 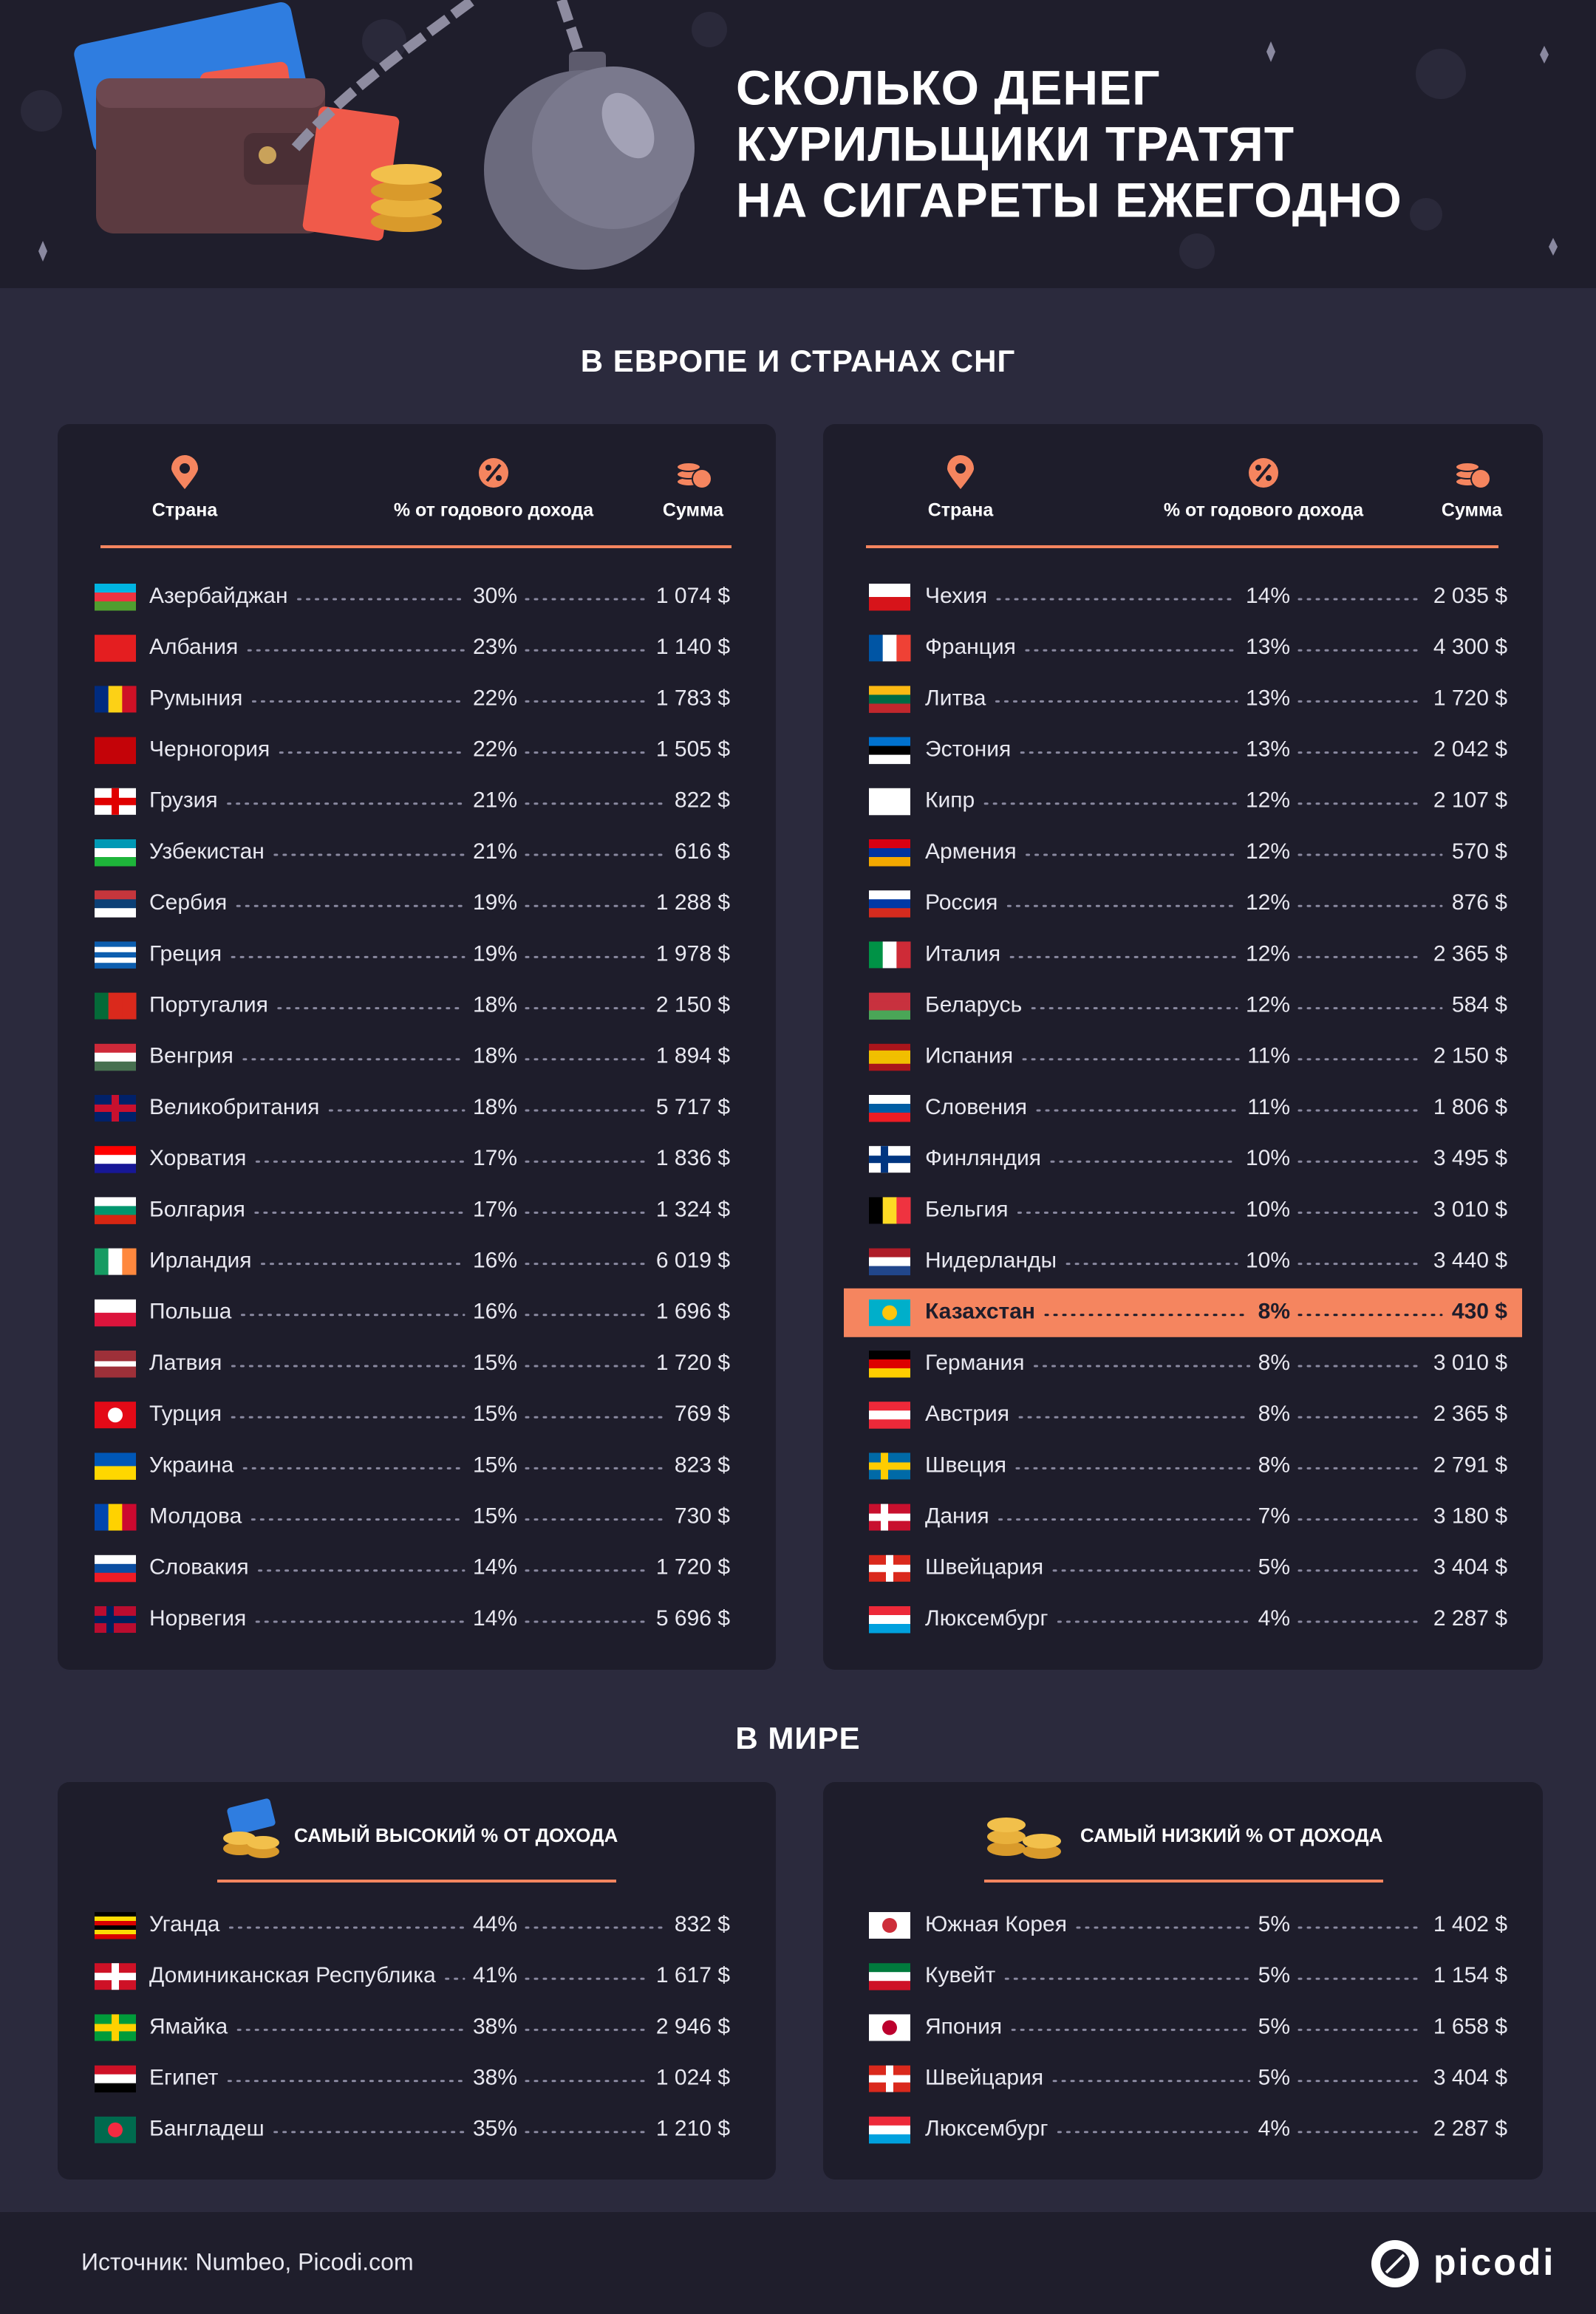 I want to click on country: Беларусь, so click(x=973, y=1005).